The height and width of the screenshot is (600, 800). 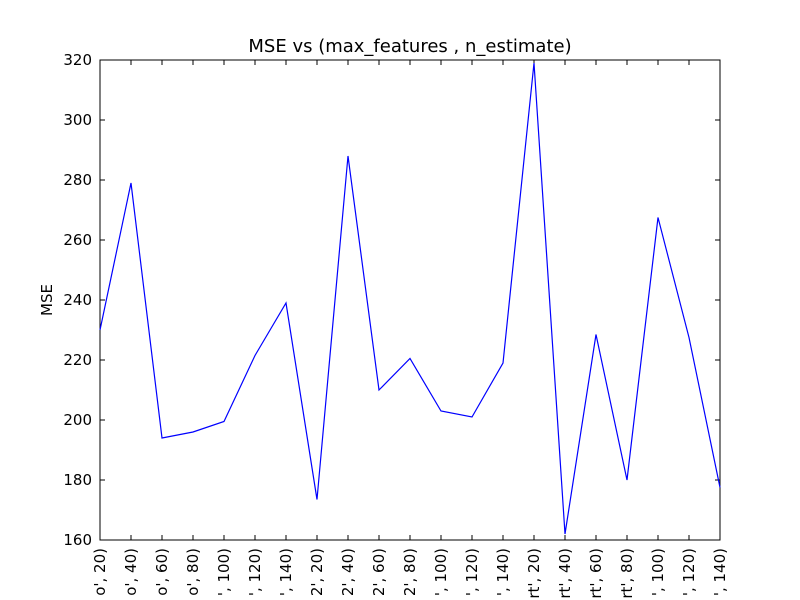 What do you see at coordinates (534, 573) in the screenshot?
I see `x-tick-label: rt', 20)` at bounding box center [534, 573].